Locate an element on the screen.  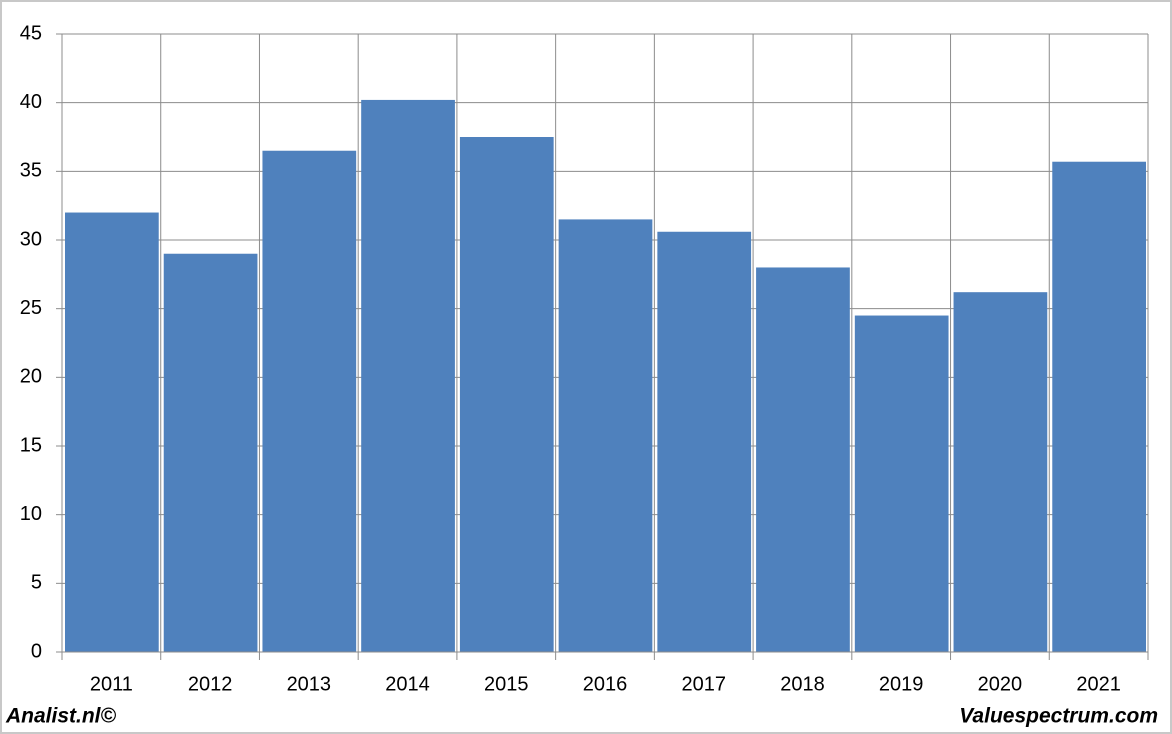
x-tick-label: 2015 is located at coordinates (506, 684).